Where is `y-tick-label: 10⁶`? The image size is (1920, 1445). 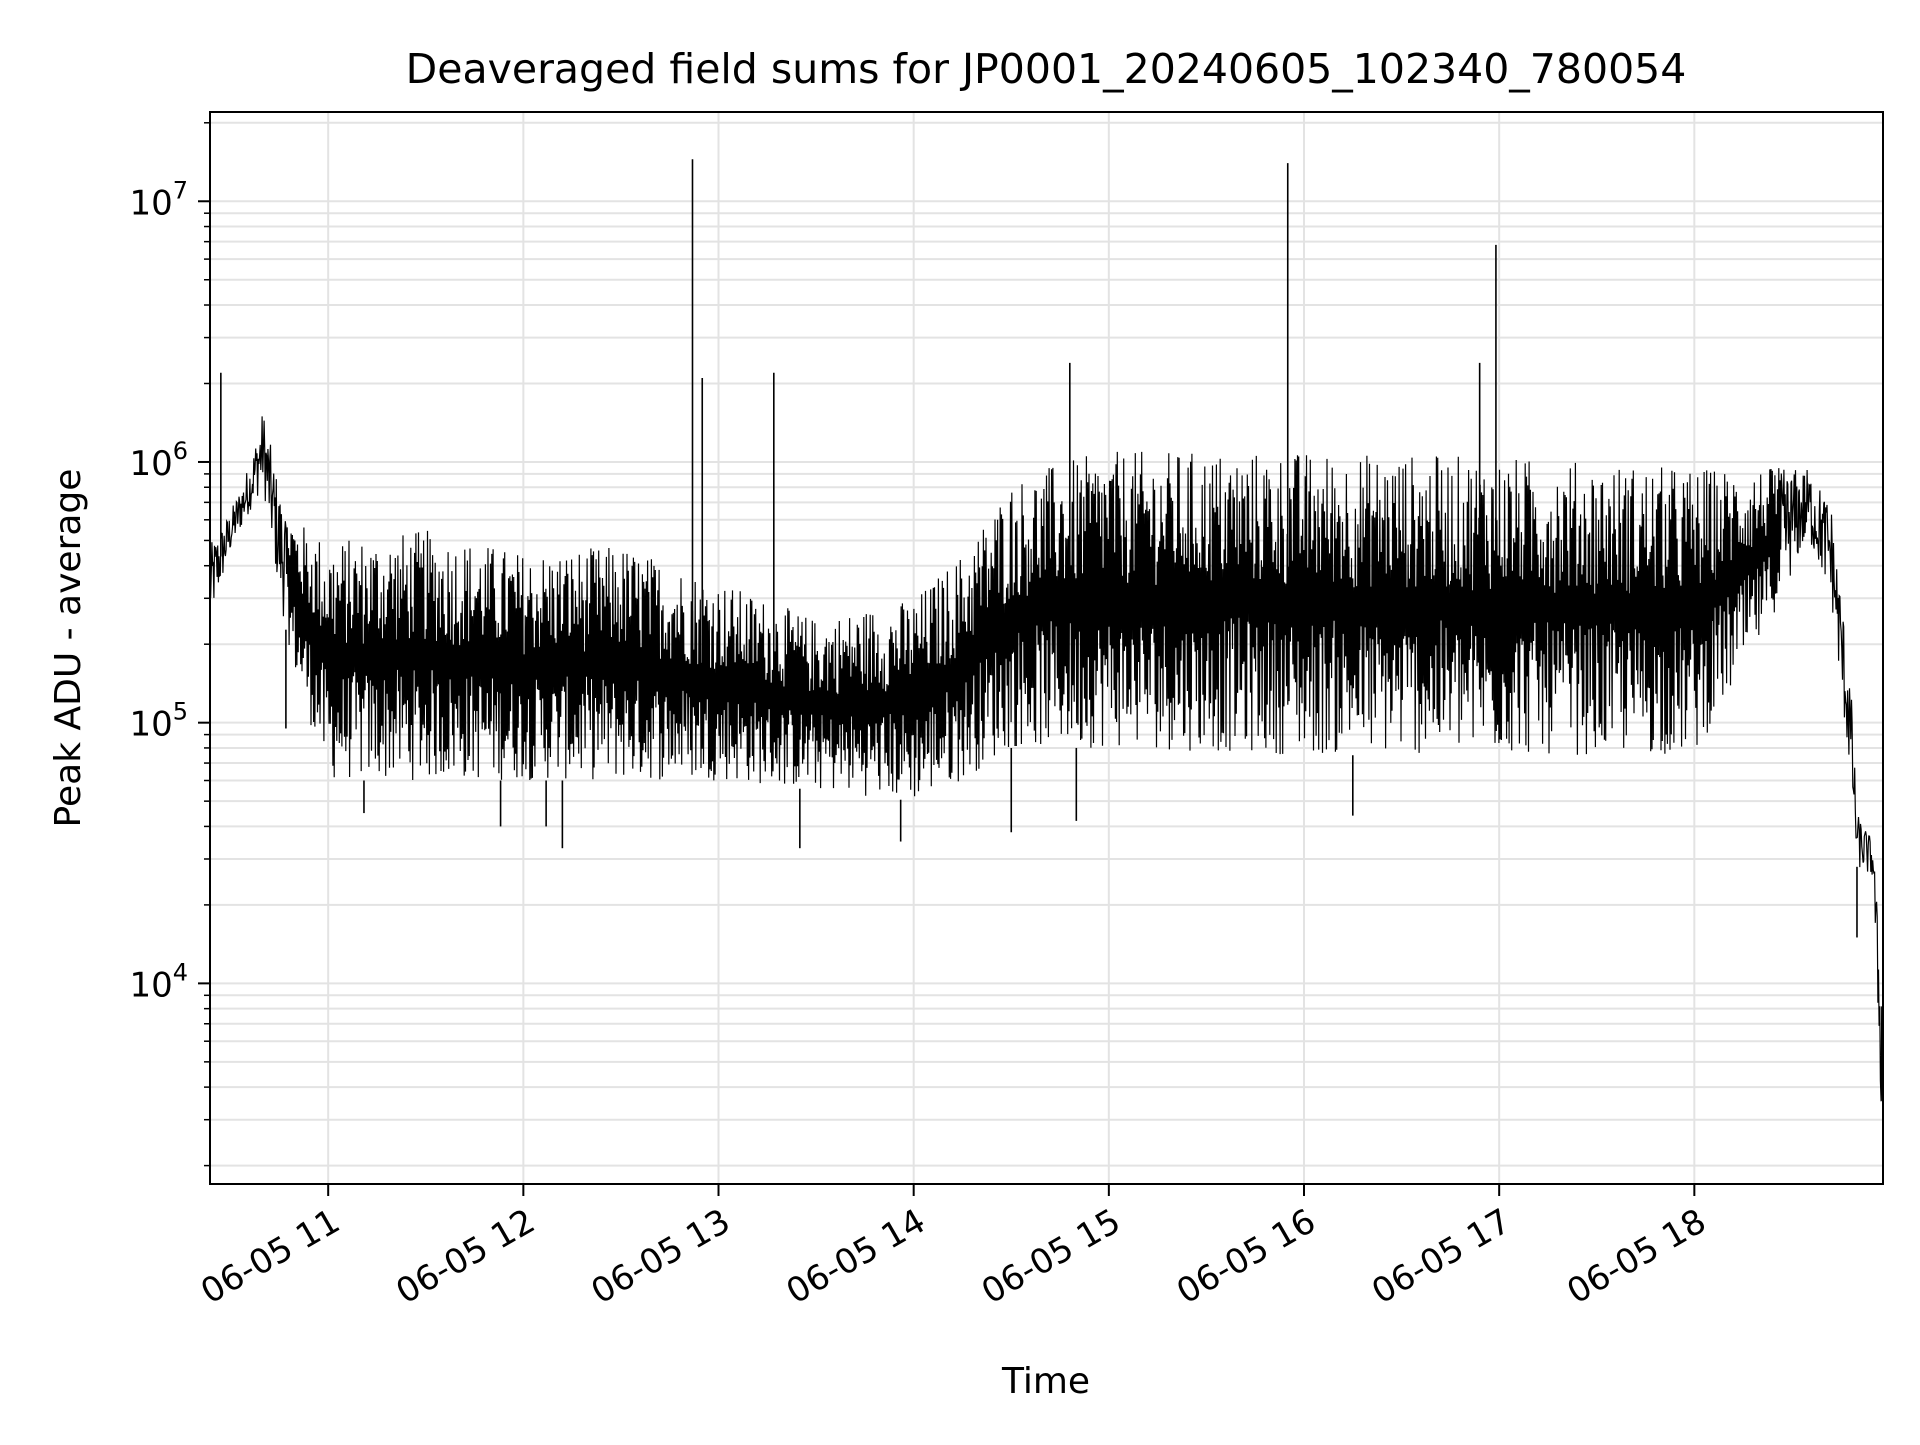
y-tick-label: 10⁶ is located at coordinates (158, 460).